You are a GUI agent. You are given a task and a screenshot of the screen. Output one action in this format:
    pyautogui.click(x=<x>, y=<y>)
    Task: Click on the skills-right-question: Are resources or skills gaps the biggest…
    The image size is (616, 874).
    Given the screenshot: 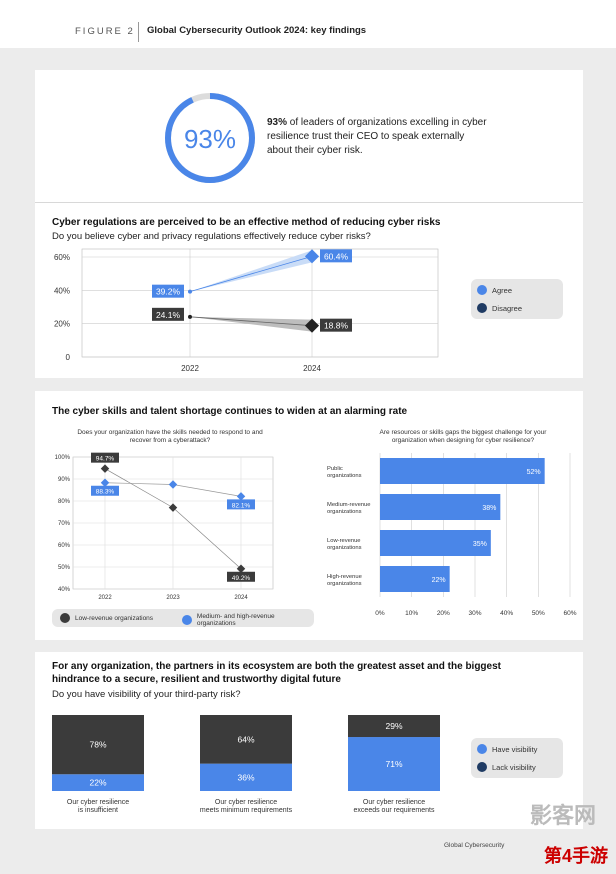 What is the action you would take?
    pyautogui.click(x=463, y=436)
    